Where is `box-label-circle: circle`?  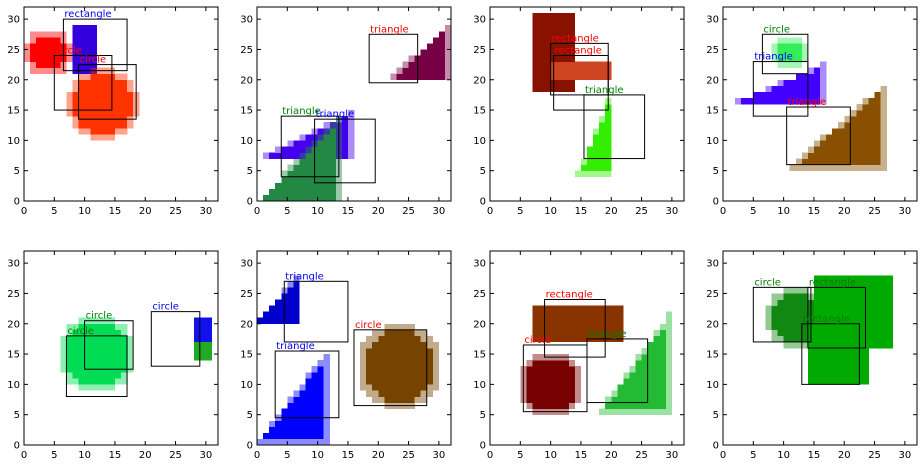 box-label-circle: circle is located at coordinates (368, 325).